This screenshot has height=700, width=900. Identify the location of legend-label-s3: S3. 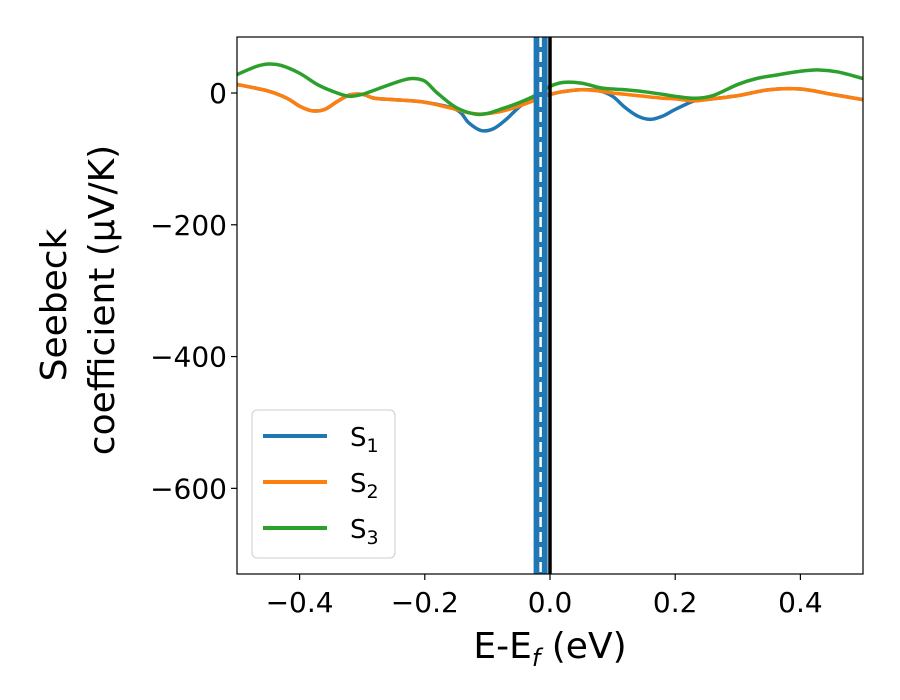
(364, 532).